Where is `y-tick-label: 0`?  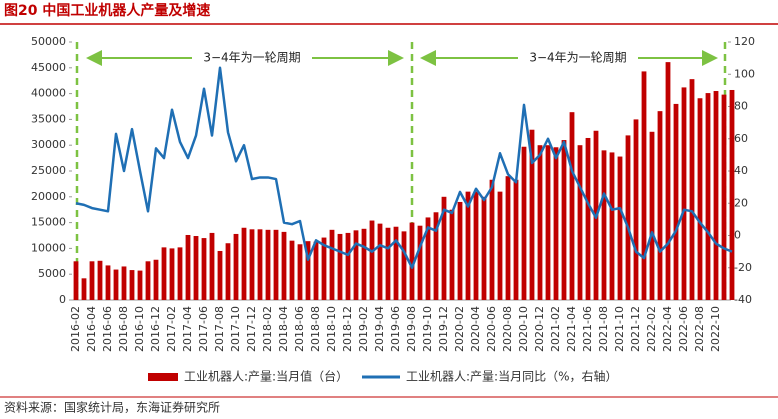
y-tick-label: 0 is located at coordinates (62, 299).